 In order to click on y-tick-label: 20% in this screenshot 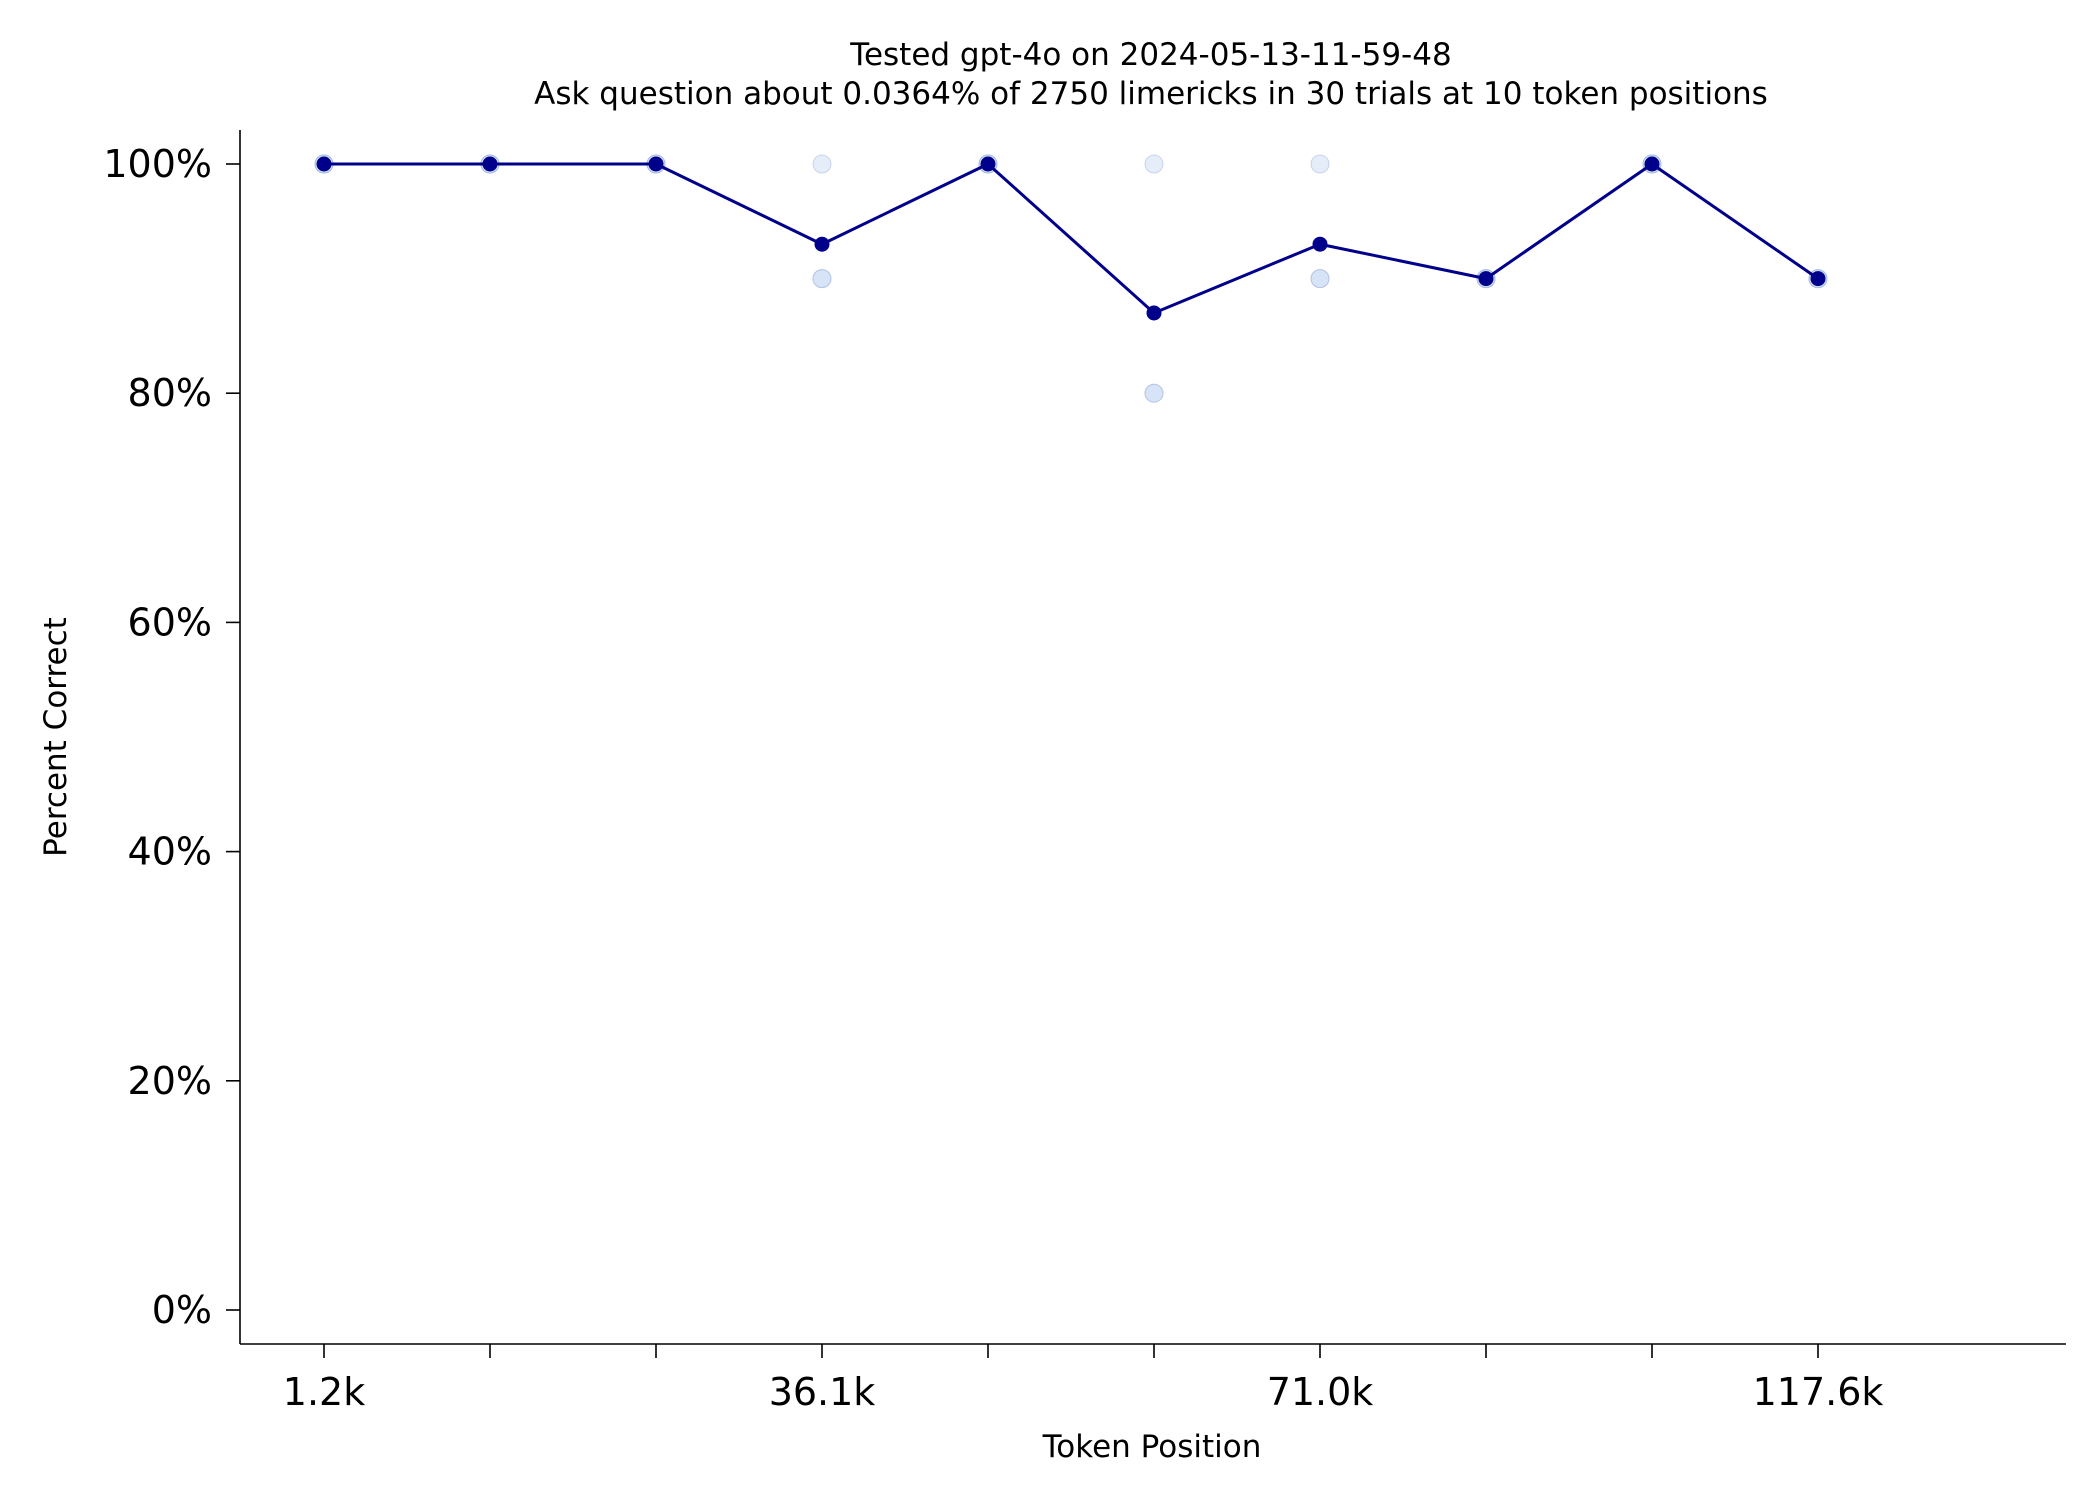, I will do `click(170, 1081)`.